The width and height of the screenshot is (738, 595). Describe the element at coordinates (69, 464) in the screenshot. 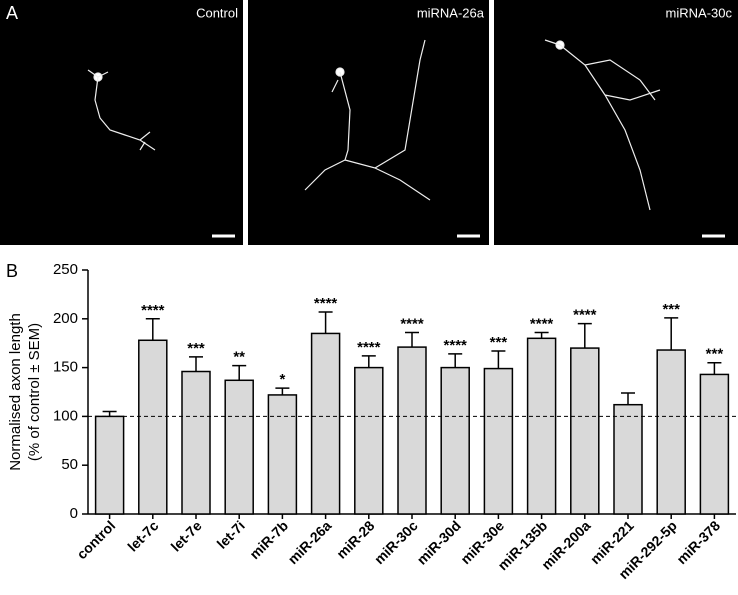

I see `y-tick-label: 50` at that location.